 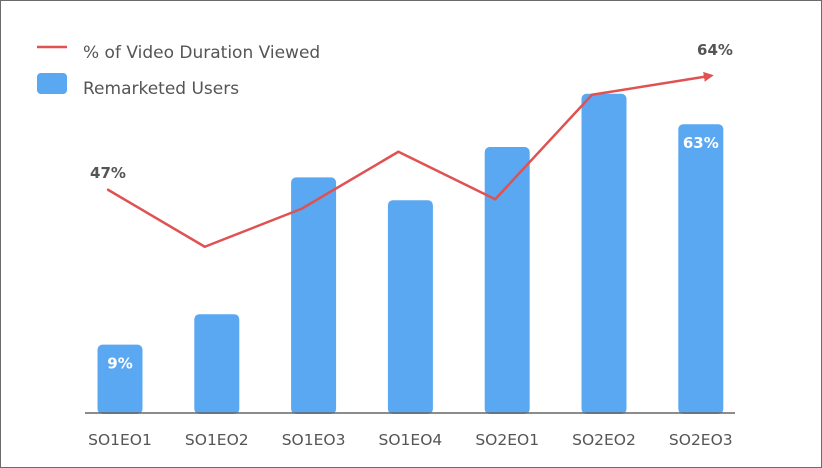 I want to click on x-tick-label: SO2EO3, so click(x=701, y=440).